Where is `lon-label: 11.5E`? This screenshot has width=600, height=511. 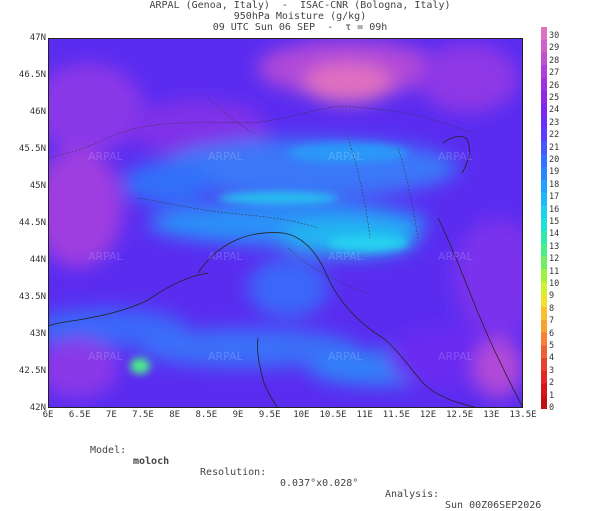 lon-label: 11.5E is located at coordinates (396, 415).